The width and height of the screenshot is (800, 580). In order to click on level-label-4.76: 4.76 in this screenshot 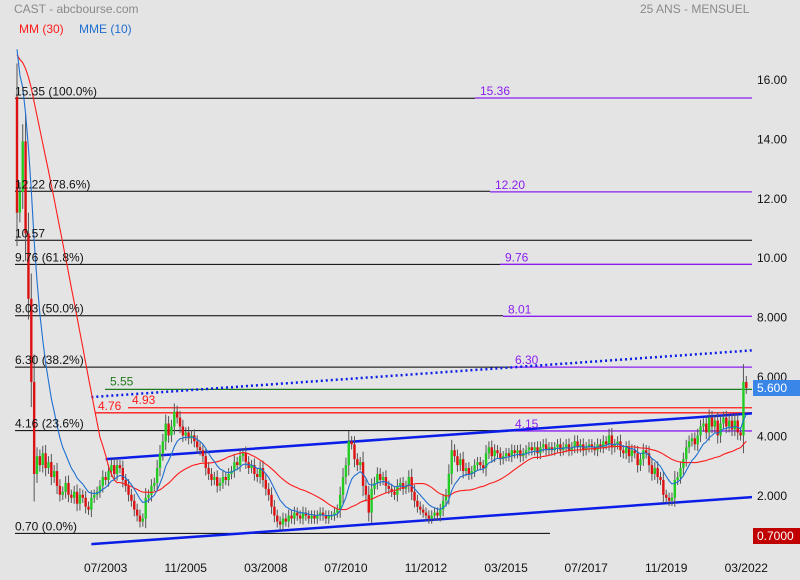, I will do `click(110, 406)`.